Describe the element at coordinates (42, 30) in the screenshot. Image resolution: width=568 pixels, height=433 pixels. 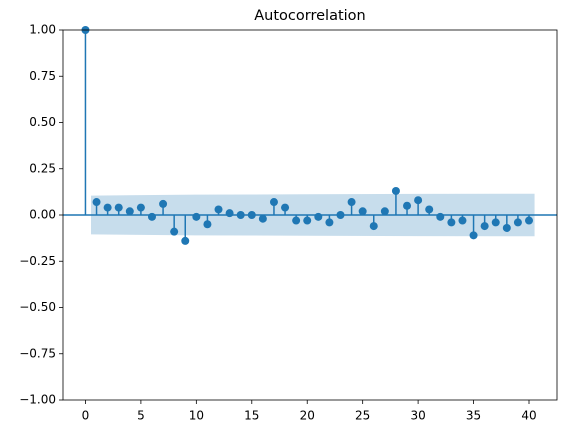
I see `y-tick-label: 1.00` at that location.